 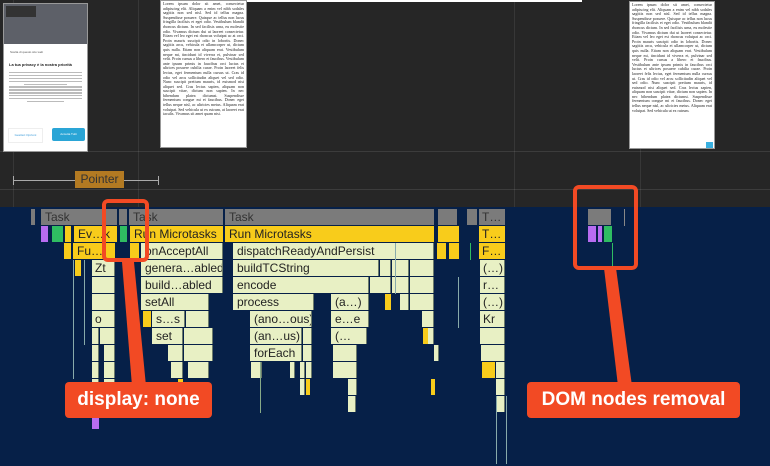 What do you see at coordinates (306, 268) in the screenshot?
I see `flame-entry-build-tc-string: buildTCString` at bounding box center [306, 268].